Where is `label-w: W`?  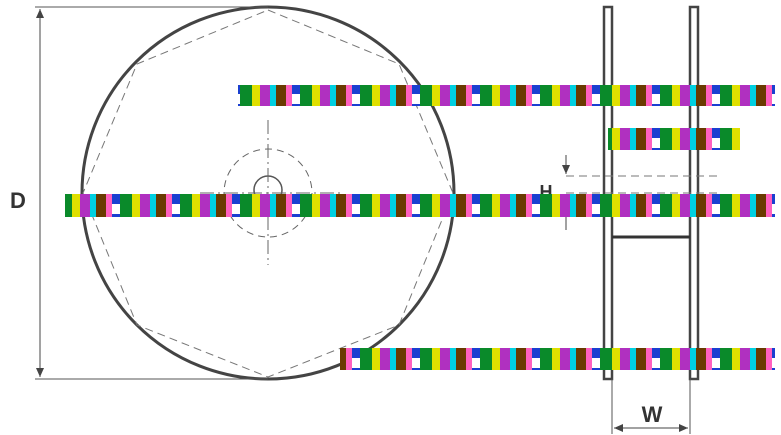 label-w: W is located at coordinates (652, 414).